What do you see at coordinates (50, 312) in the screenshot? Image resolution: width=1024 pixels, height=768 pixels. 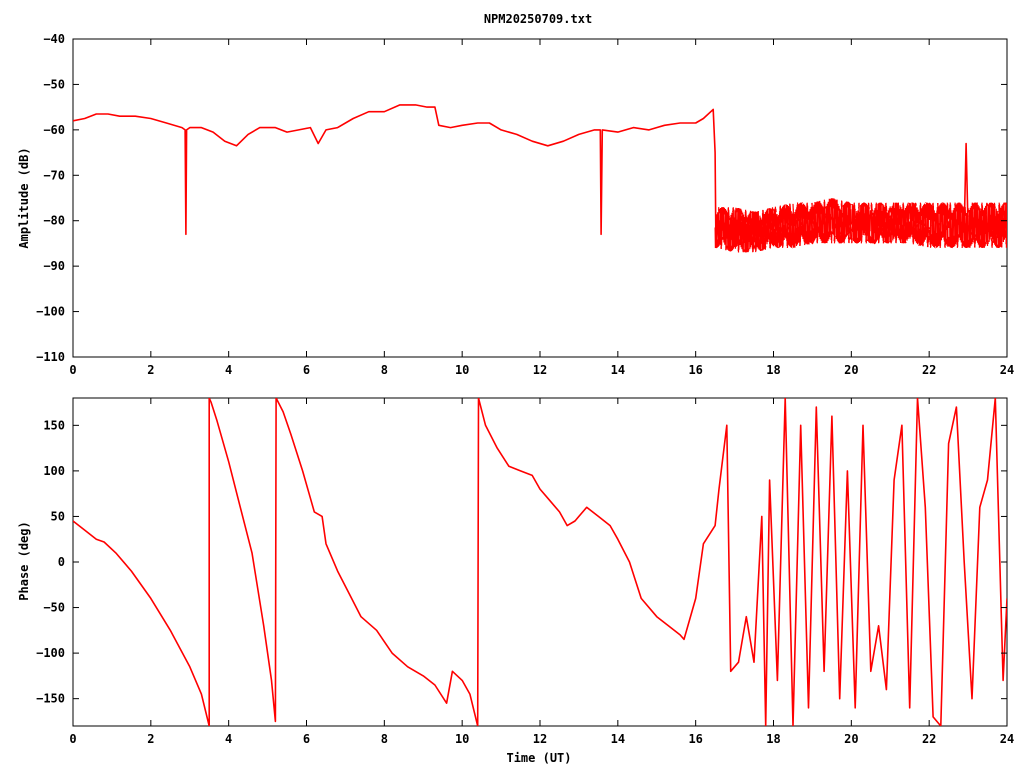 I see `amplitude-y-tick-label: −100` at bounding box center [50, 312].